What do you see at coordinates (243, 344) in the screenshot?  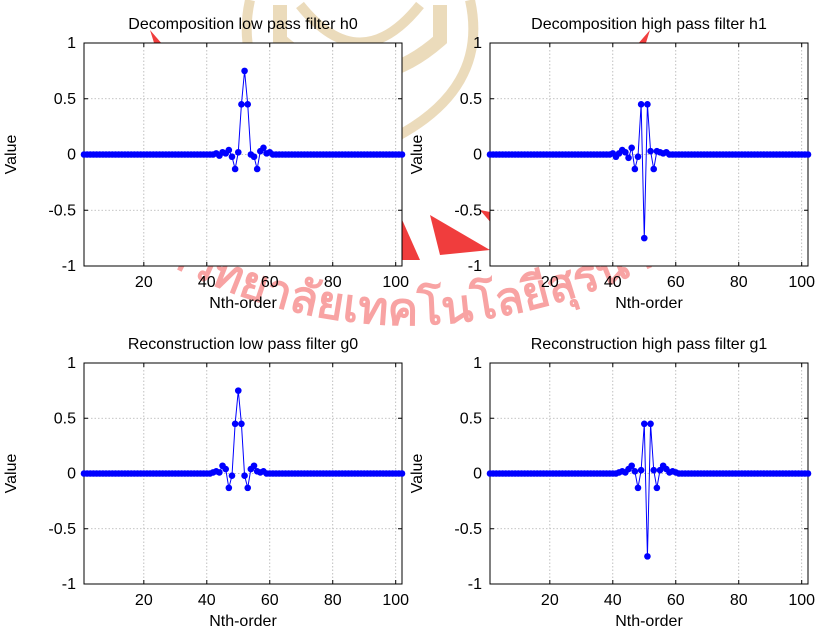 I see `subplot-title: Reconstruction low pass filter g0` at bounding box center [243, 344].